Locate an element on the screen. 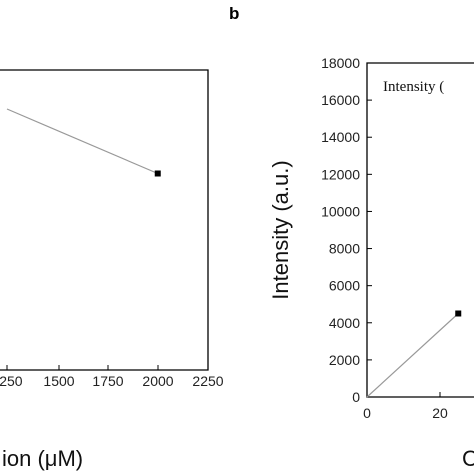  panel-b-y-ticks is located at coordinates (369, 230).